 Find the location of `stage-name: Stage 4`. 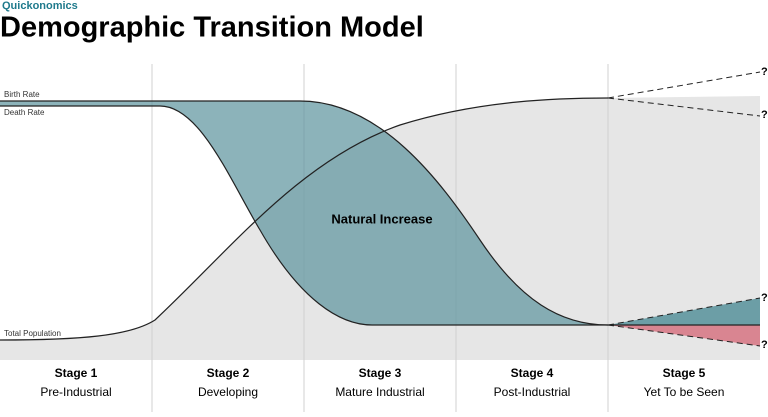

stage-name: Stage 4 is located at coordinates (532, 373).